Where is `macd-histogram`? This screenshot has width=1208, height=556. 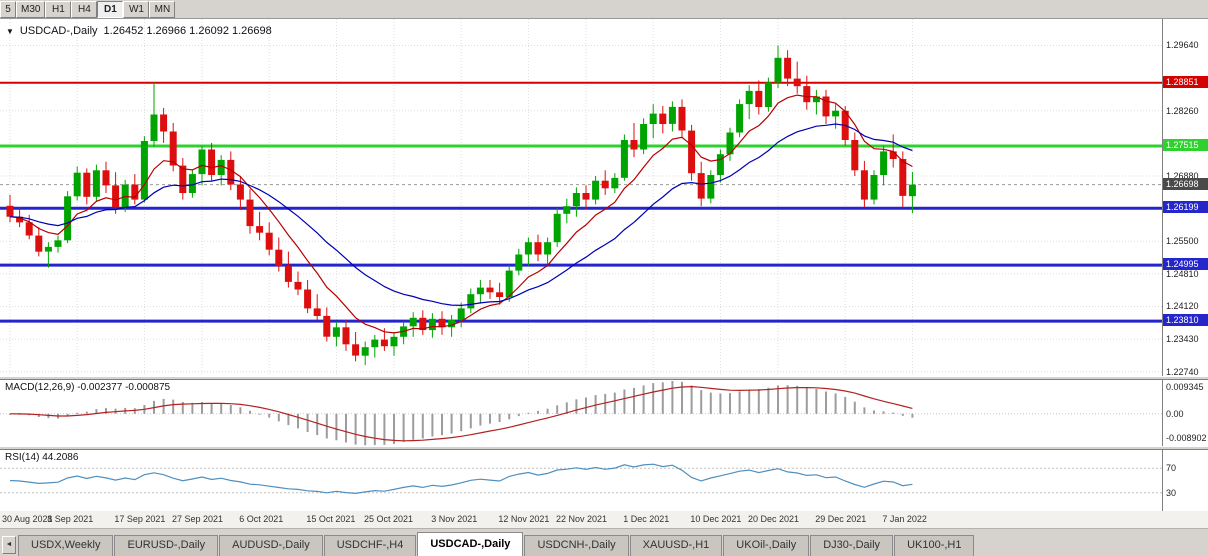 macd-histogram is located at coordinates (461, 413).